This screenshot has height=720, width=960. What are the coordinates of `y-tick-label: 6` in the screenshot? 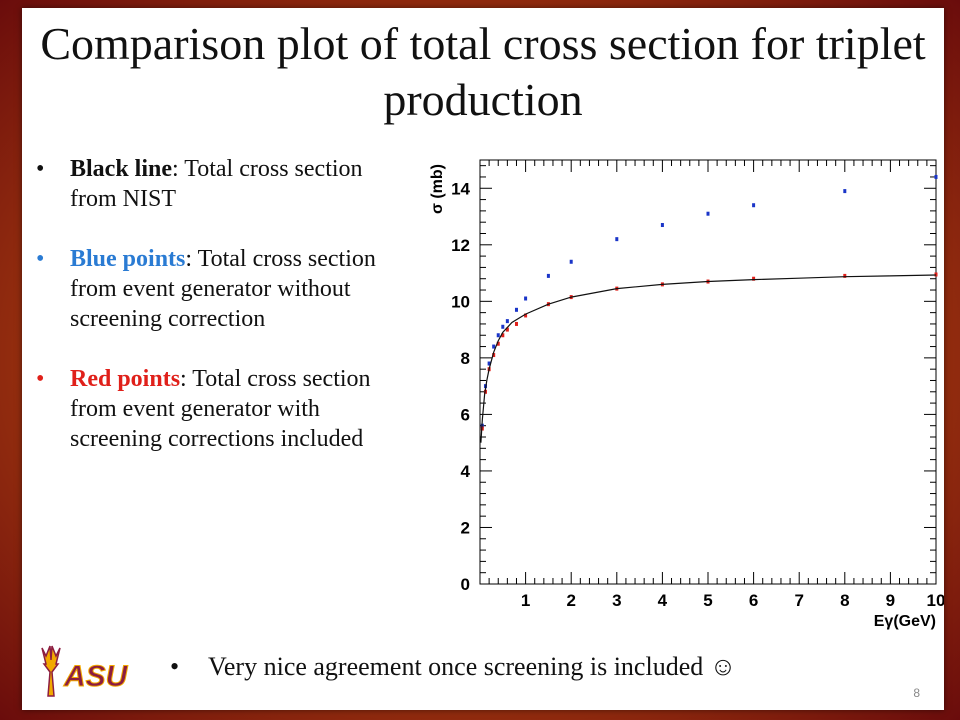 It's located at (465, 414).